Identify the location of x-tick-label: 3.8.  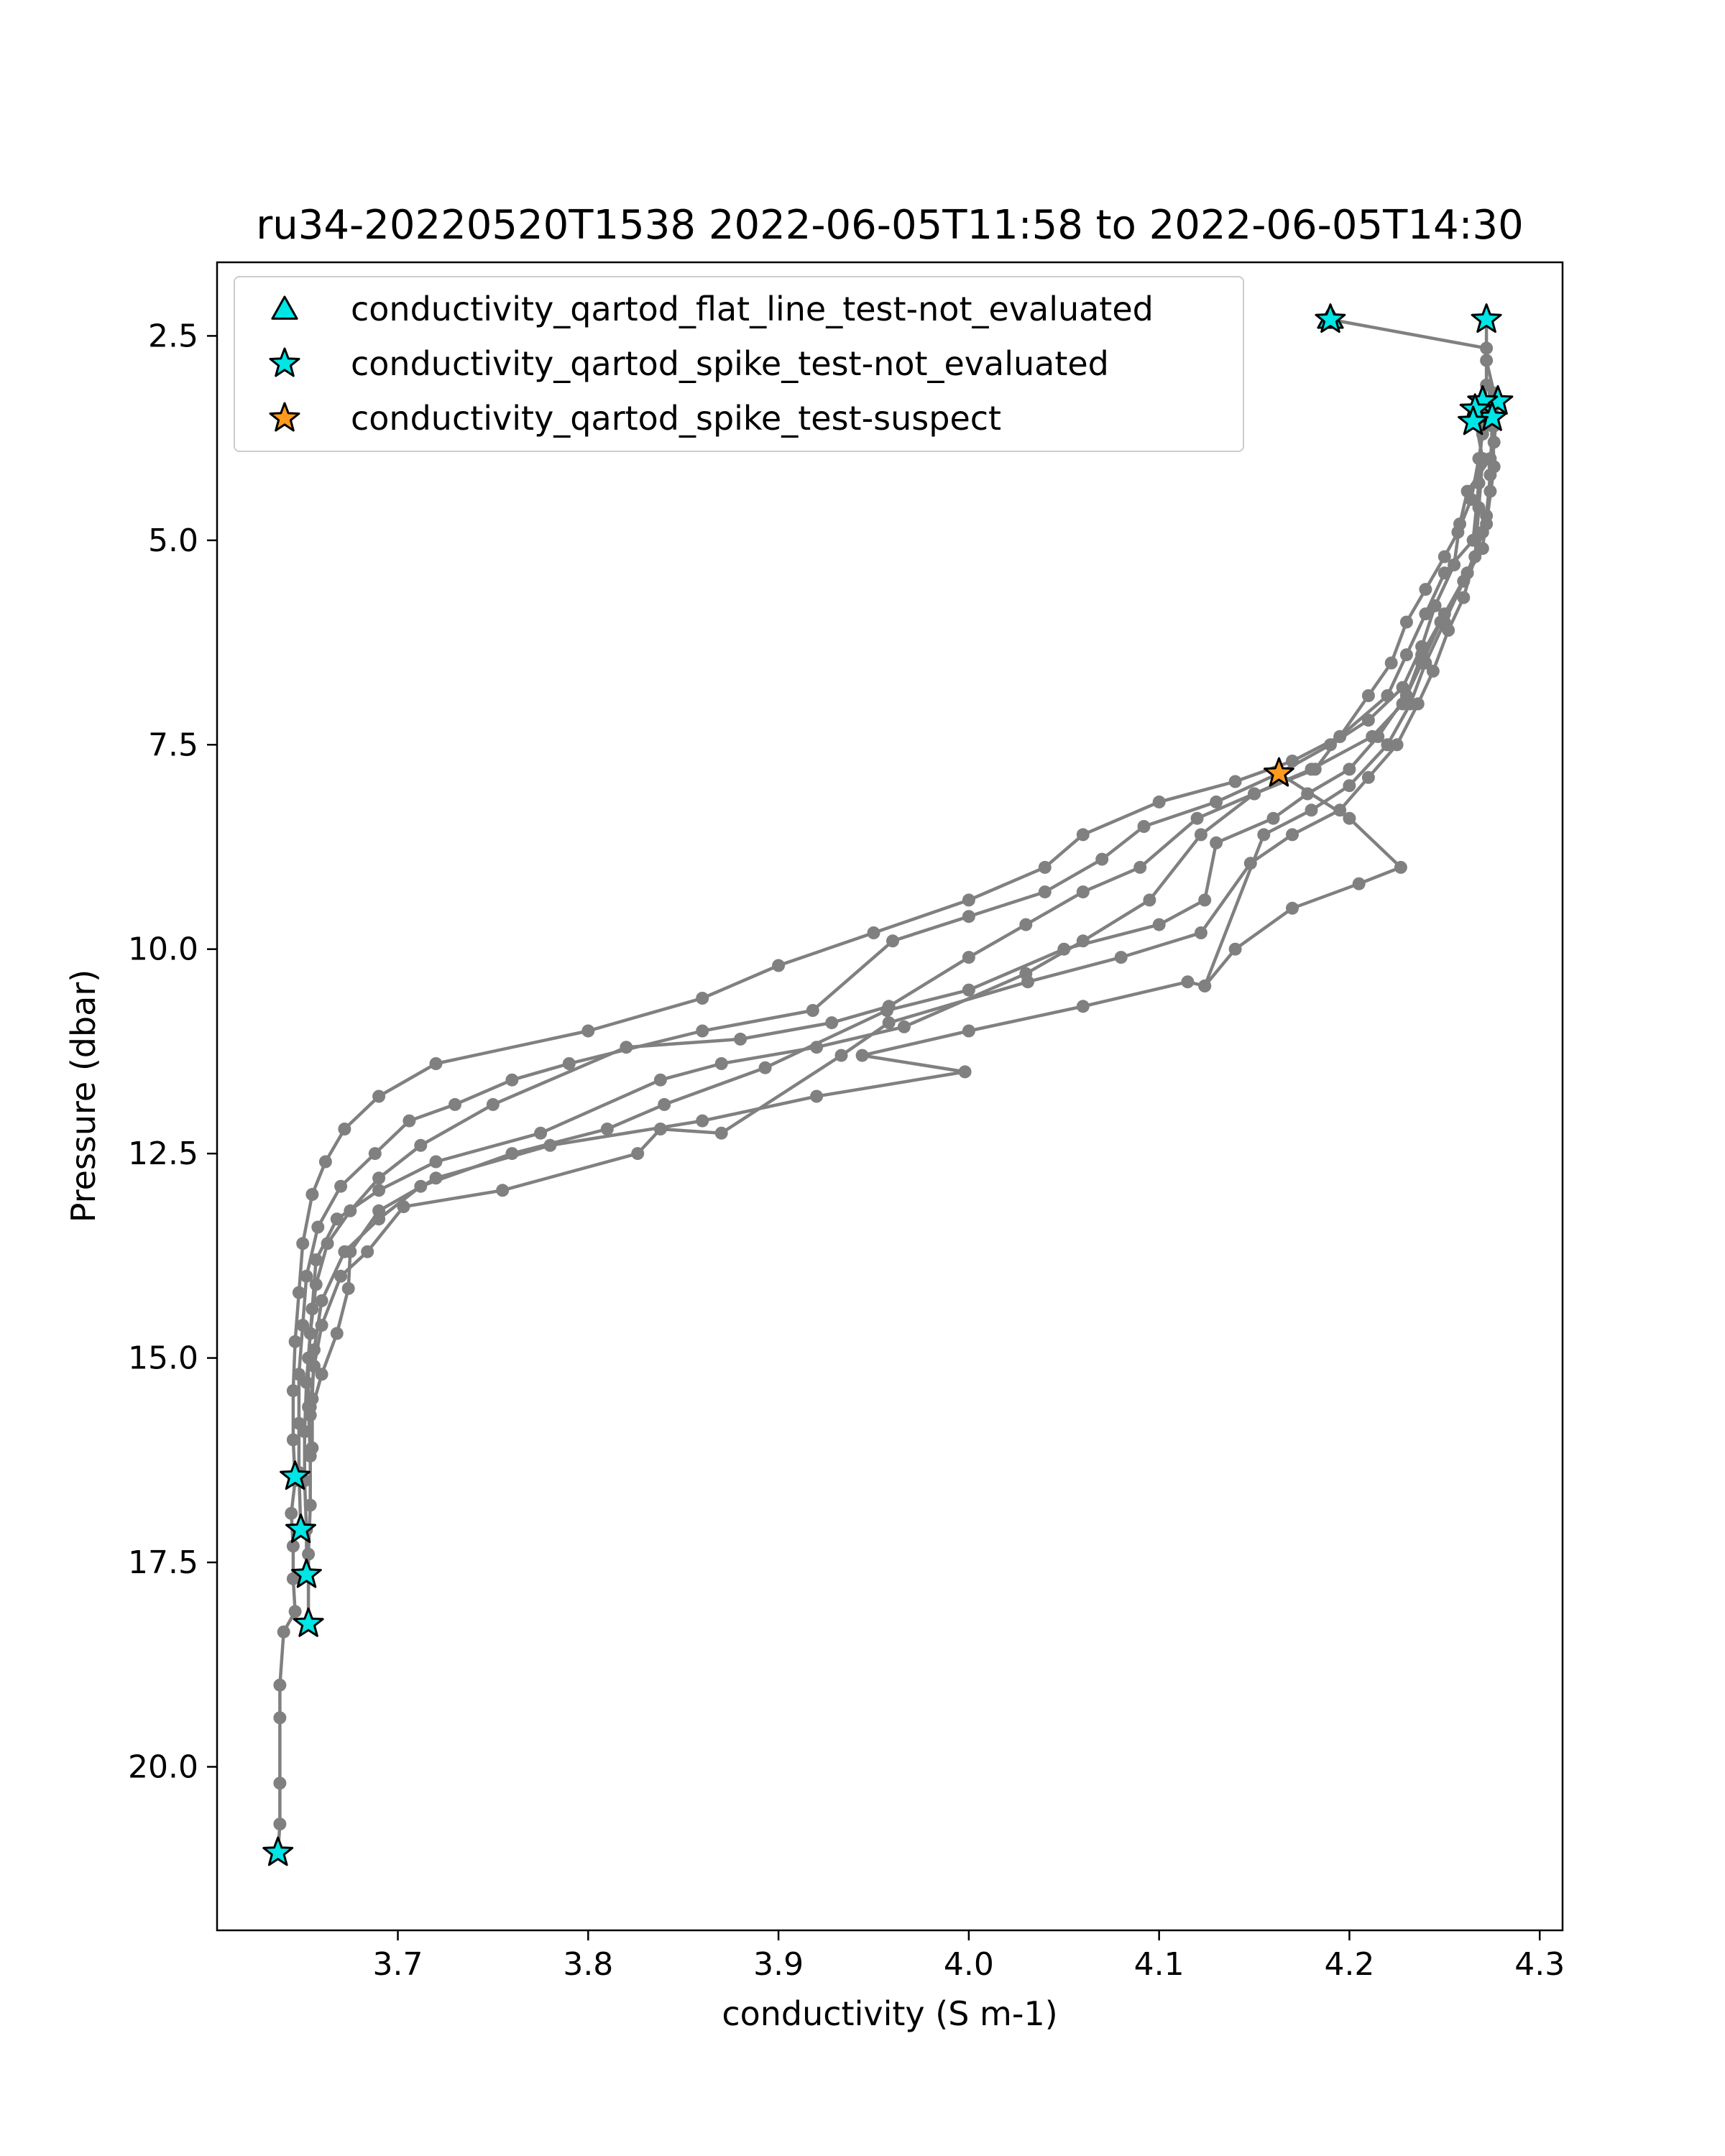
(588, 1965).